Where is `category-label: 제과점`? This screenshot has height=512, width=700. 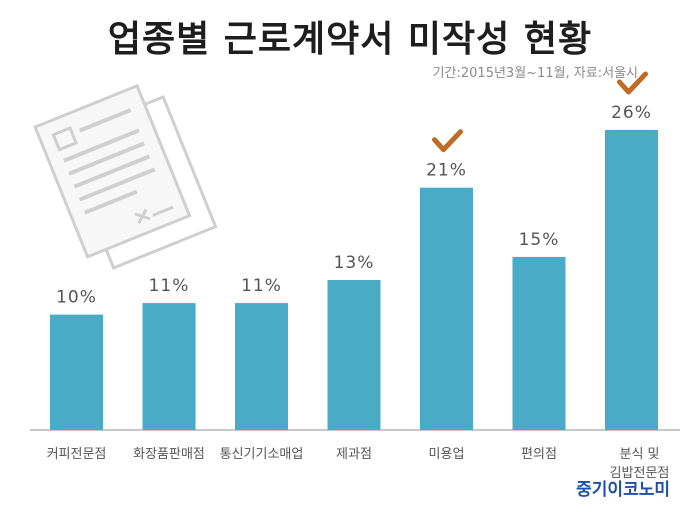 category-label: 제과점 is located at coordinates (354, 454).